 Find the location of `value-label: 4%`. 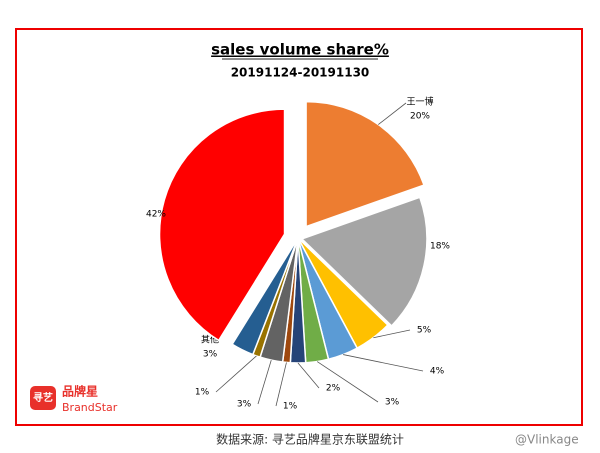

value-label: 4% is located at coordinates (437, 372).